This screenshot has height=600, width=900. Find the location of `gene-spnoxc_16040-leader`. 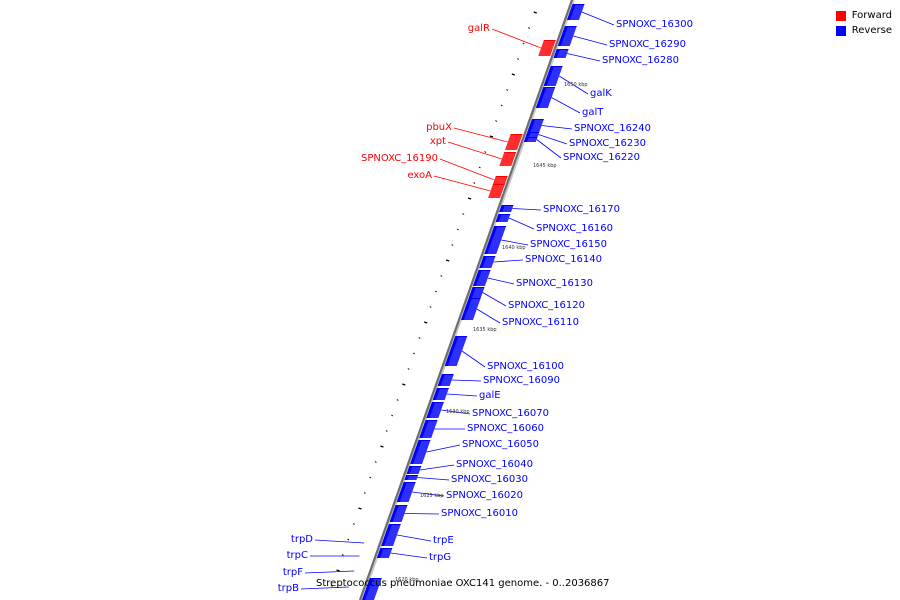

gene-spnoxc_16040-leader is located at coordinates (437, 467).